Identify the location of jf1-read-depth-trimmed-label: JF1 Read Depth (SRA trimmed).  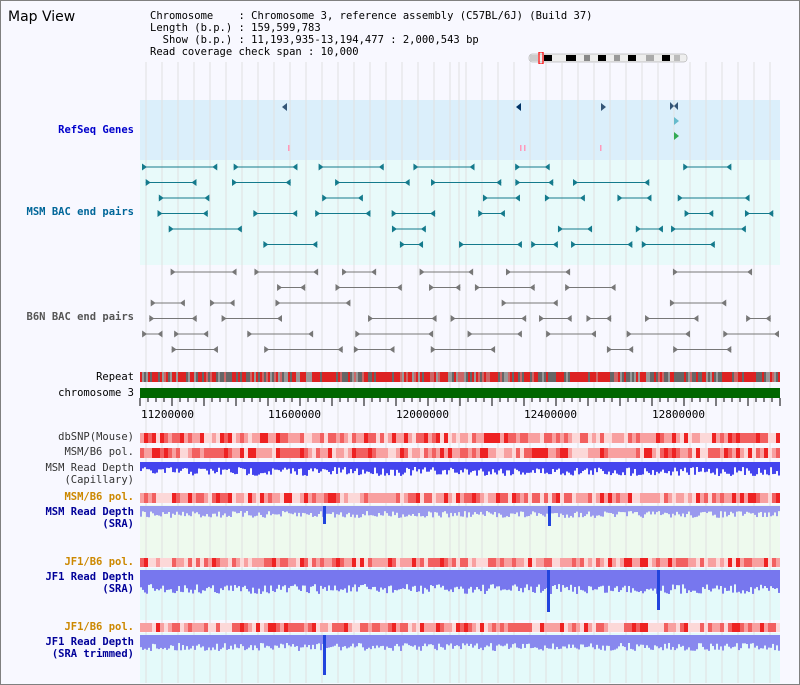
(89, 648).